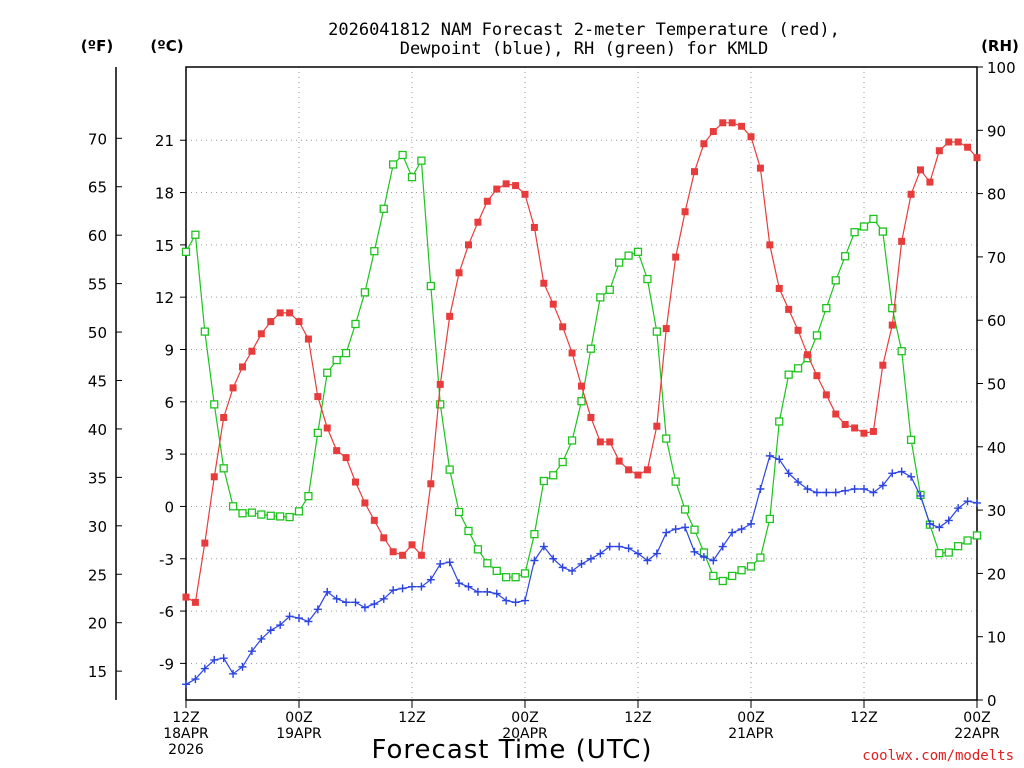  What do you see at coordinates (97, 478) in the screenshot?
I see `fahrenheit-tick-label: 35` at bounding box center [97, 478].